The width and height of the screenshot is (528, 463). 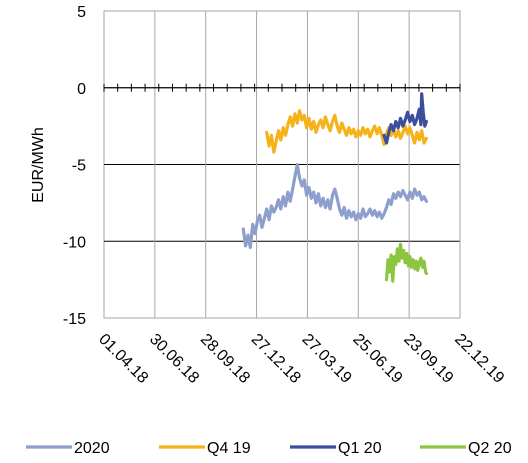 I want to click on series-line-2020, so click(x=334, y=205).